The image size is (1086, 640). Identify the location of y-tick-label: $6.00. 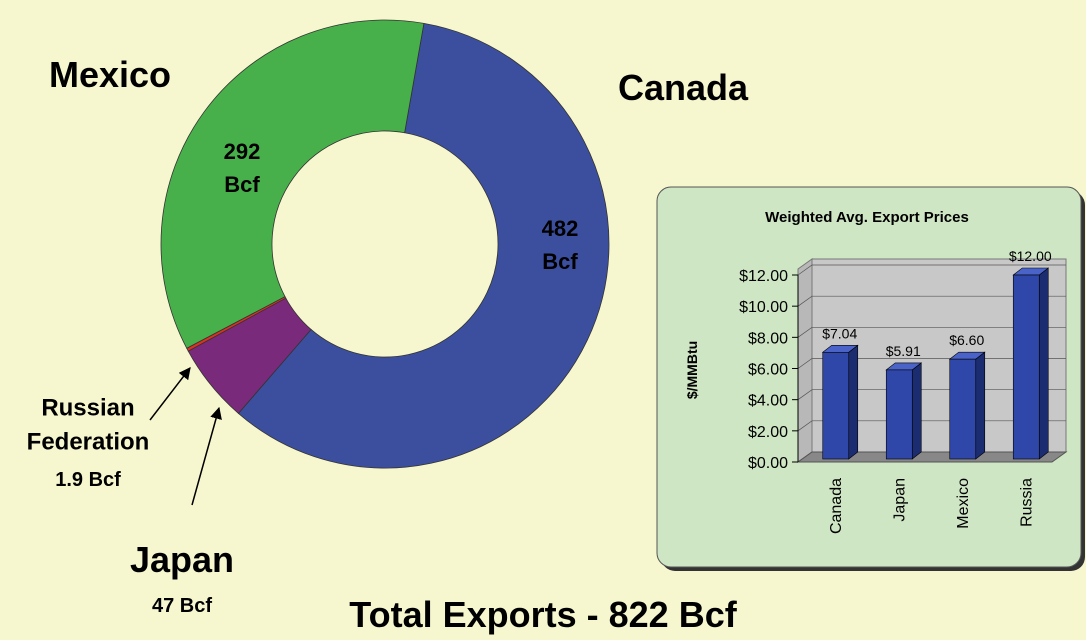
(768, 370).